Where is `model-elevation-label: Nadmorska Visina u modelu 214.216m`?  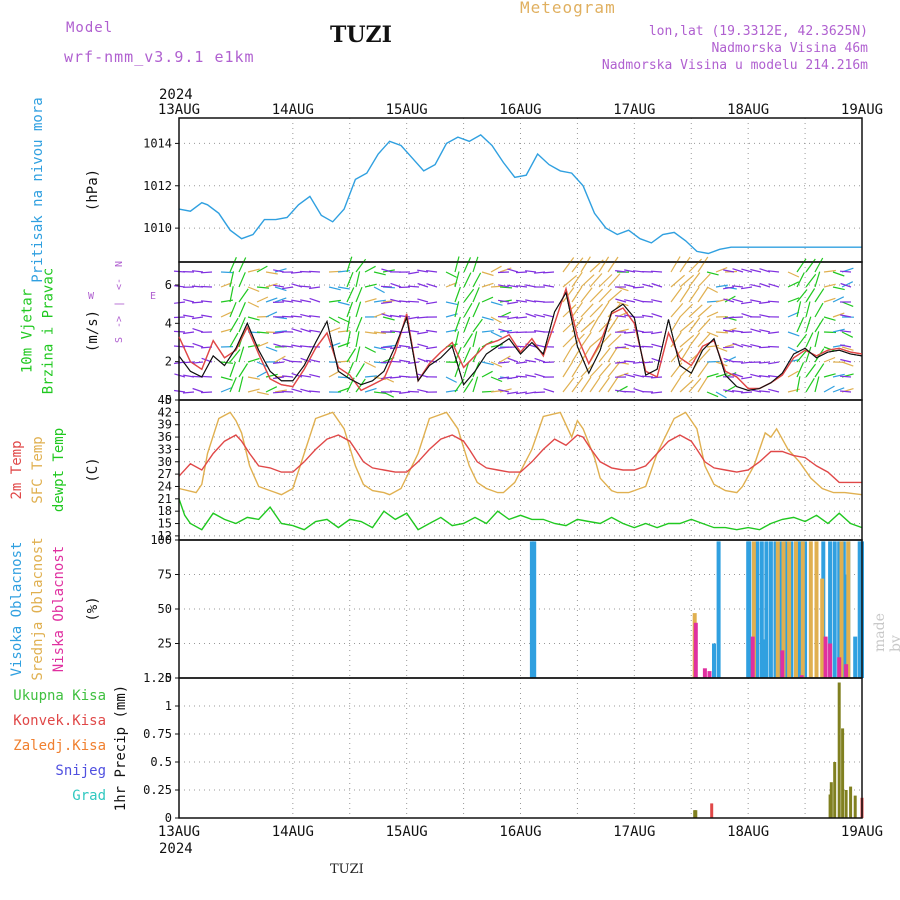 model-elevation-label: Nadmorska Visina u modelu 214.216m is located at coordinates (734, 65).